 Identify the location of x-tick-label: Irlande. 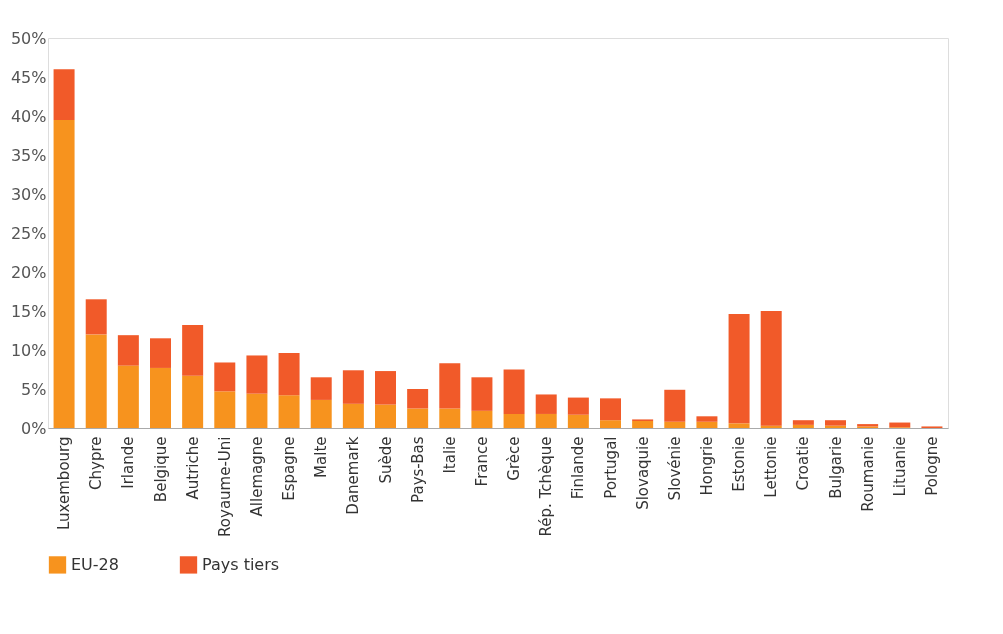
(128, 462).